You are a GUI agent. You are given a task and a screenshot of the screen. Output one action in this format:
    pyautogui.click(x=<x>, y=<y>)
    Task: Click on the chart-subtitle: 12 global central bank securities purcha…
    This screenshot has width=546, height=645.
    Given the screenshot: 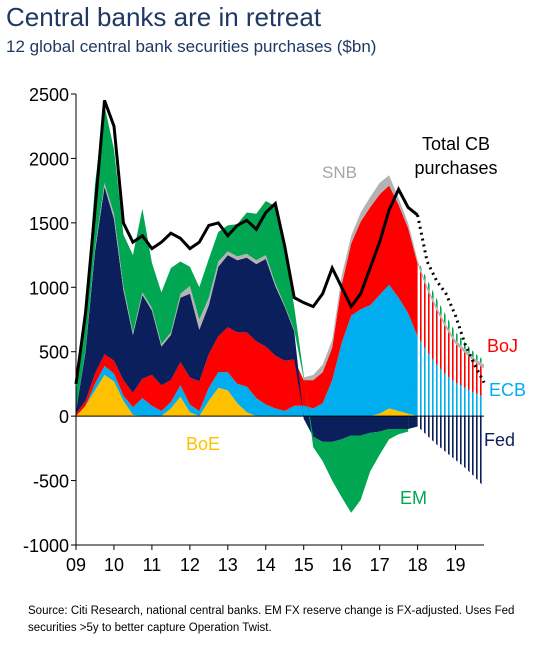 What is the action you would take?
    pyautogui.click(x=191, y=46)
    